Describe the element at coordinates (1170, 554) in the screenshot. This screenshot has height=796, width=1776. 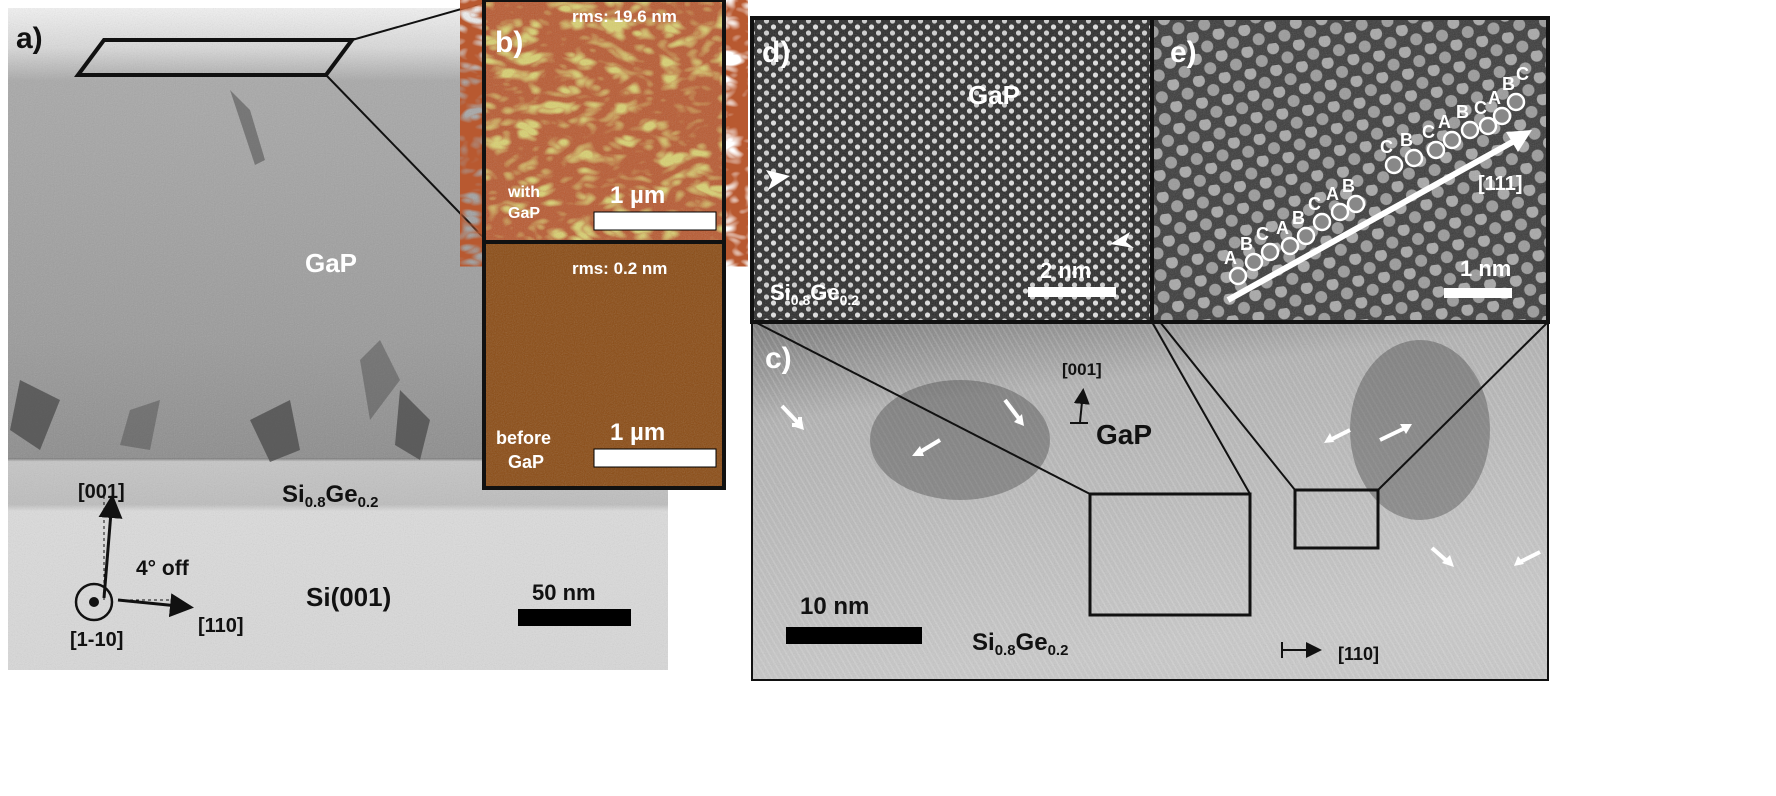
I see `zoom-box-d` at that location.